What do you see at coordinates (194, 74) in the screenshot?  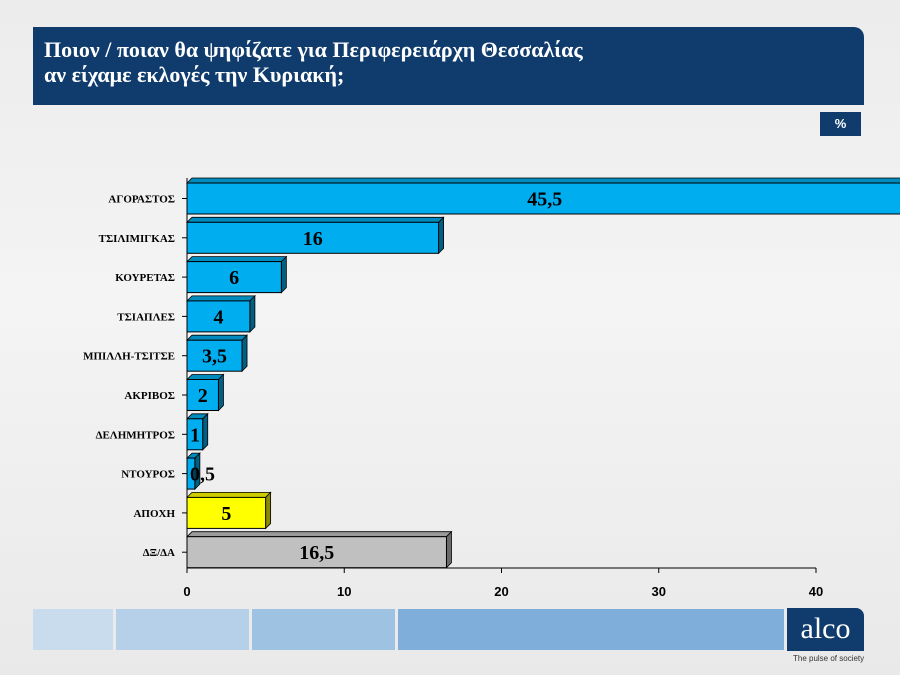 I see `chart-title-line-2: αν είχαμε εκλογές την Κυριακή;` at bounding box center [194, 74].